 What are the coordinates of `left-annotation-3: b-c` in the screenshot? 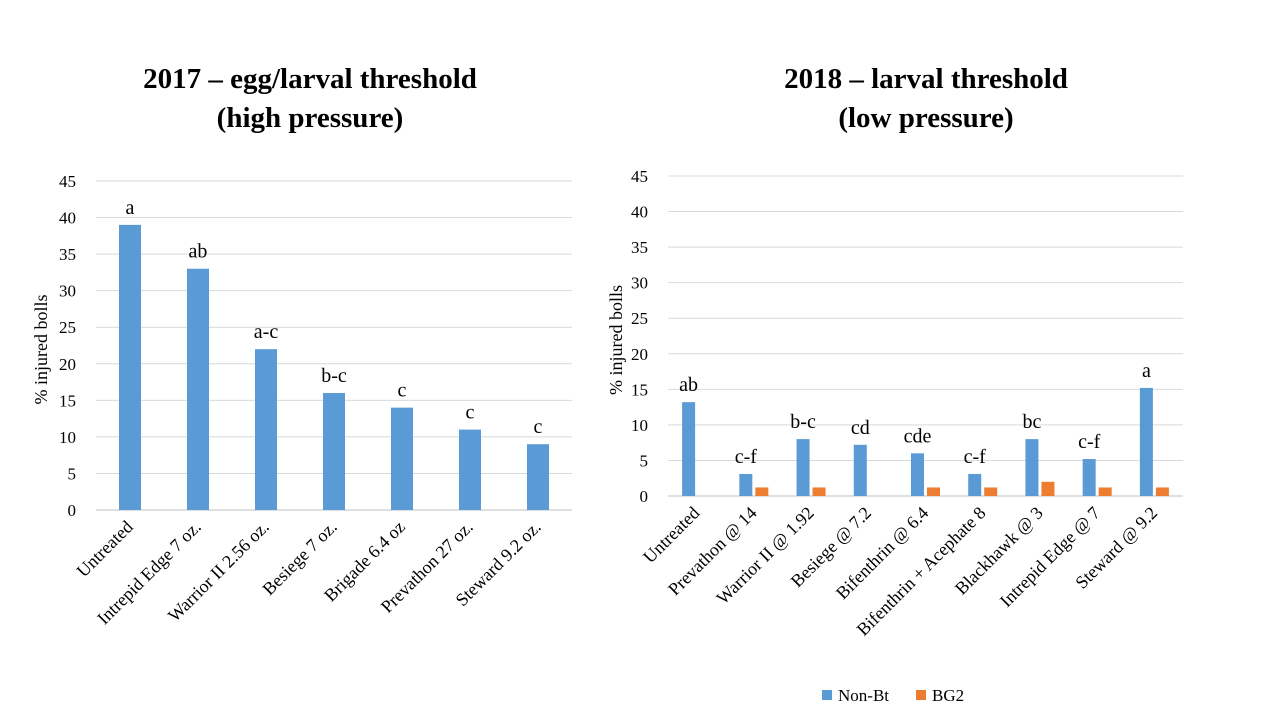 It's located at (334, 376).